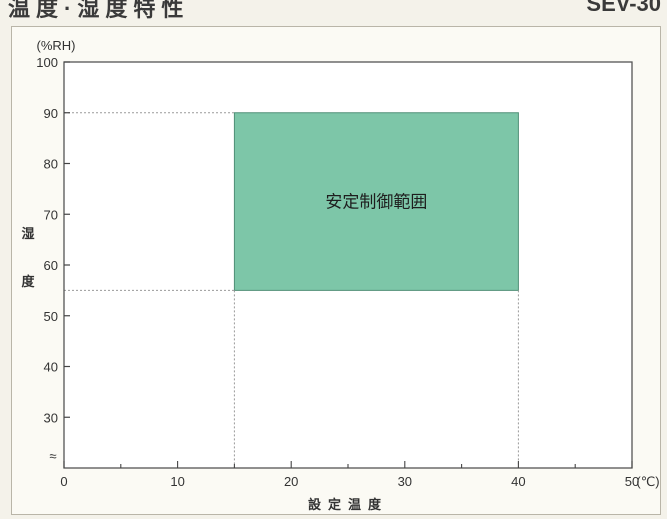 The width and height of the screenshot is (667, 519). I want to click on x-tick-label-50: 50, so click(632, 481).